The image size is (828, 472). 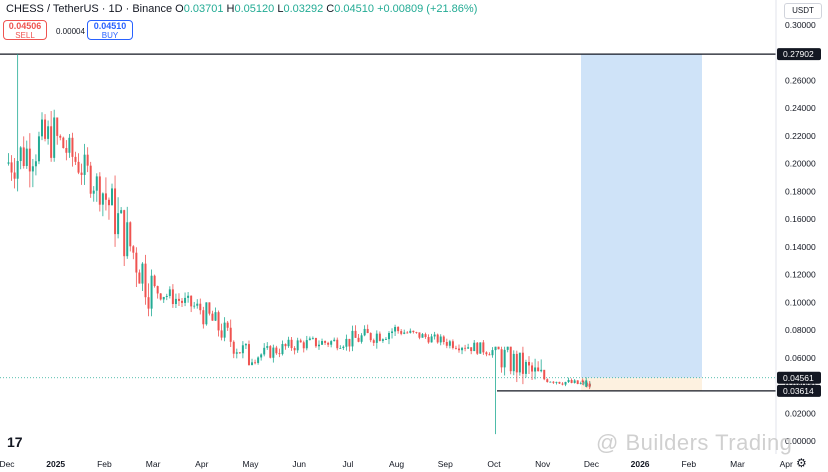 What do you see at coordinates (89, 9) in the screenshot?
I see `symbol-title: CHESS / TetherUS · 1D · Binance` at bounding box center [89, 9].